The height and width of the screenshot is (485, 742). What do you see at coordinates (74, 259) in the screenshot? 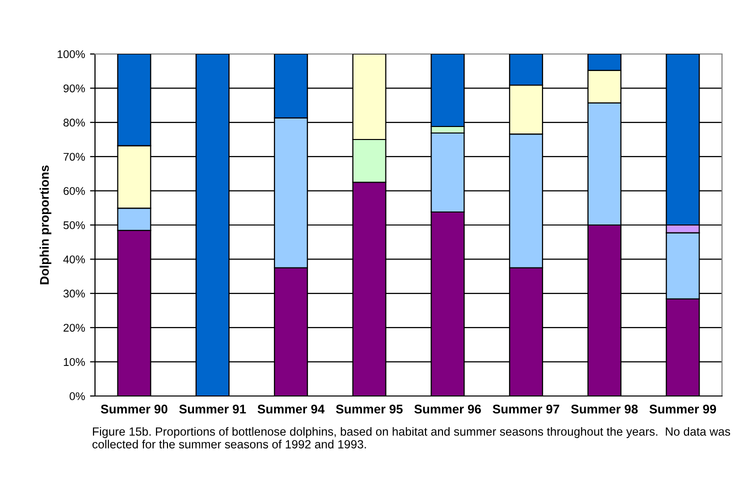
I see `y-tick-label: 40%` at bounding box center [74, 259].